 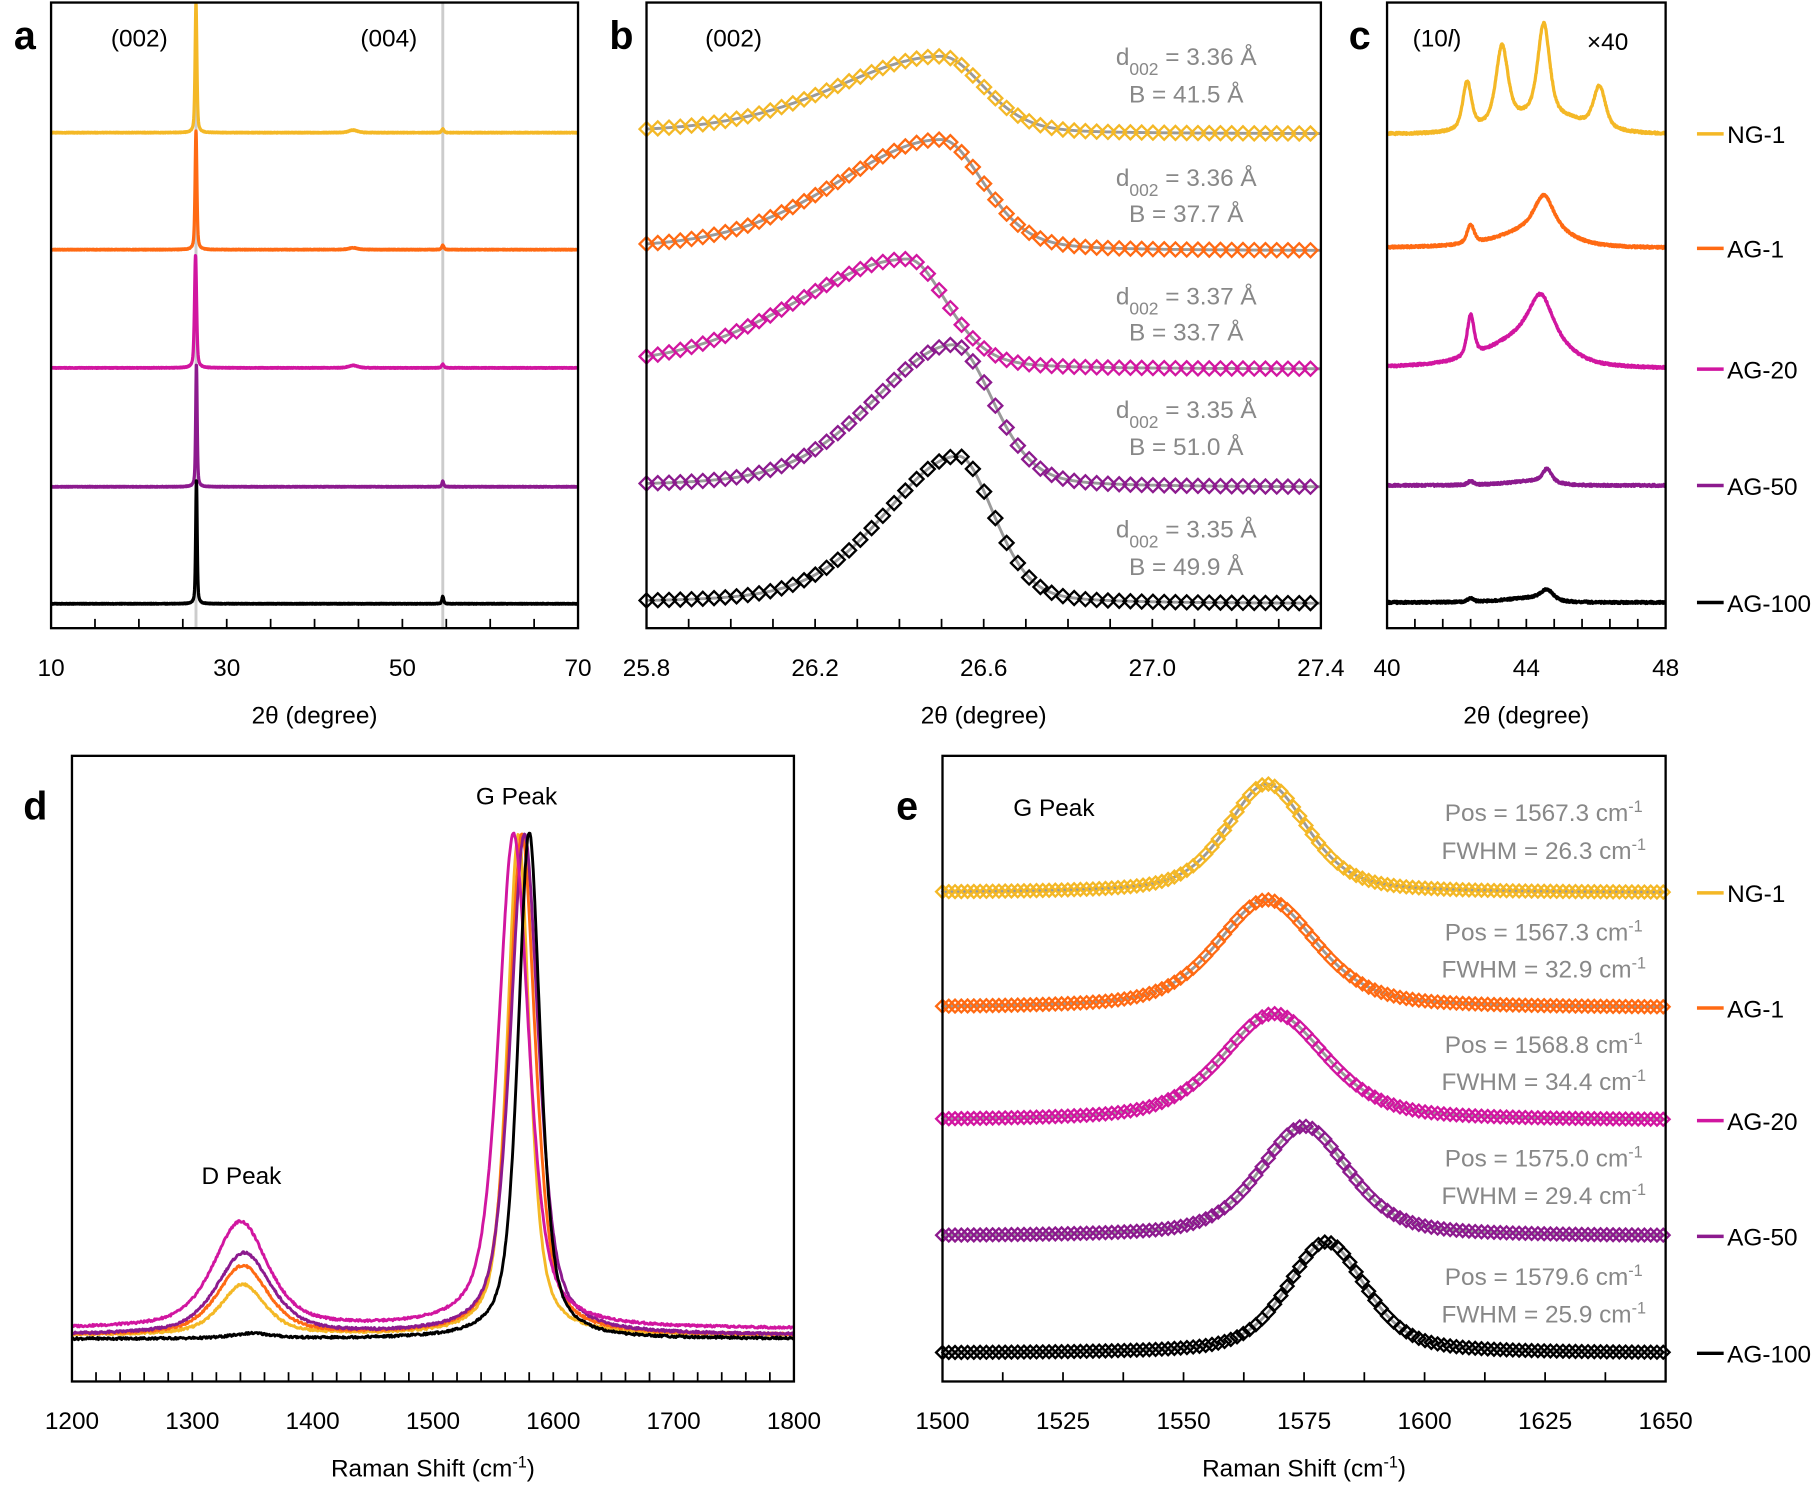 What do you see at coordinates (1740, 1009) in the screenshot?
I see `legend-entry-AG-1: AG-1` at bounding box center [1740, 1009].